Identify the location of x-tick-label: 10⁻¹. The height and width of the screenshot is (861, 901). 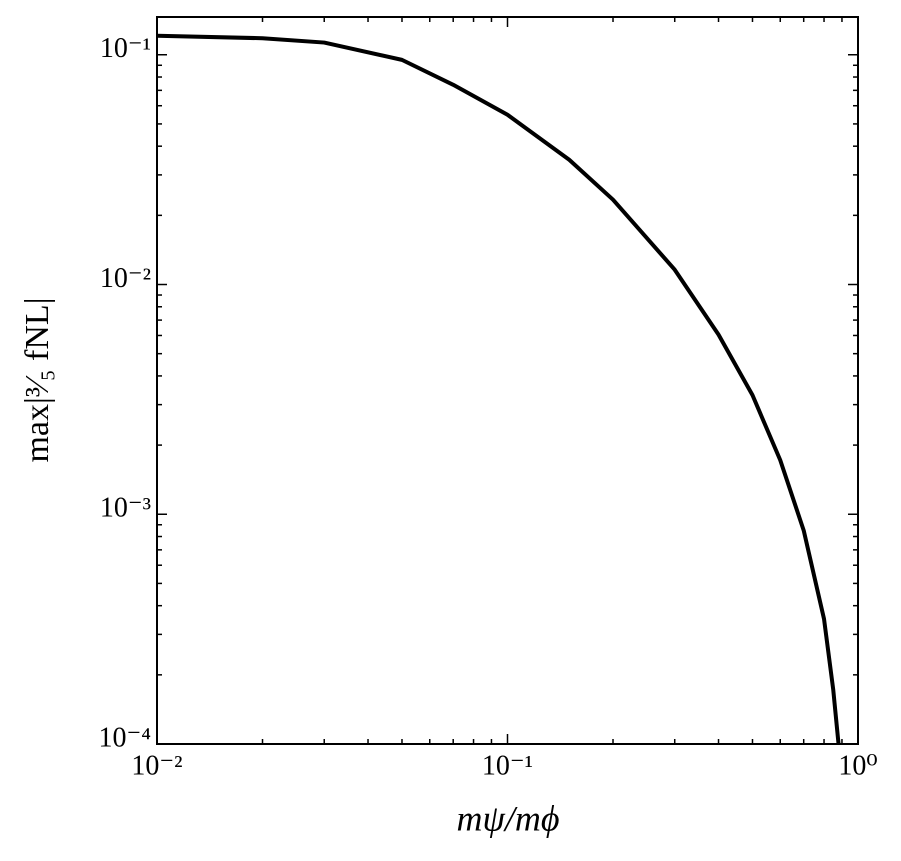
(507, 765).